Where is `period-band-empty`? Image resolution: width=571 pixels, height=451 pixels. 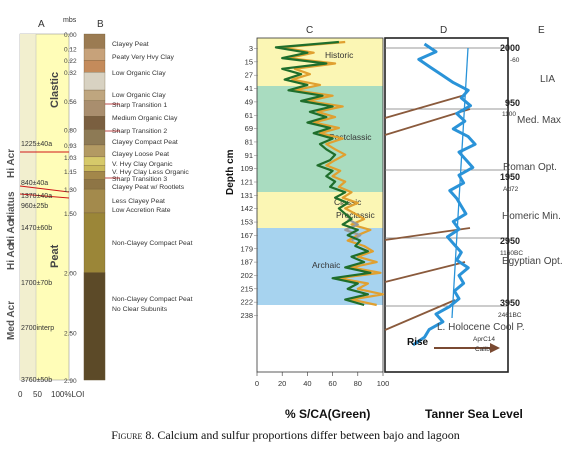 period-band-empty is located at coordinates (320, 338).